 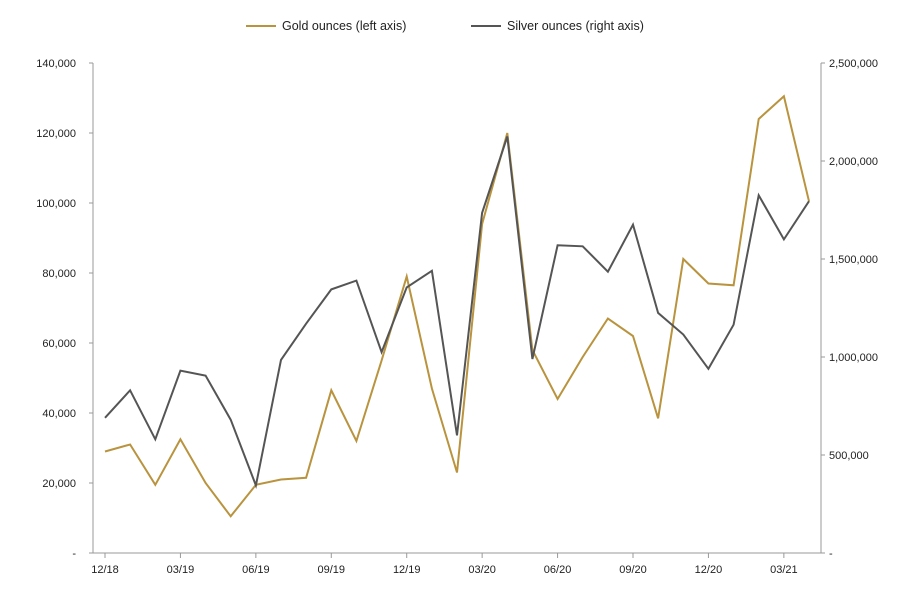 What do you see at coordinates (74, 554) in the screenshot?
I see `left-axis-tick-label: -` at bounding box center [74, 554].